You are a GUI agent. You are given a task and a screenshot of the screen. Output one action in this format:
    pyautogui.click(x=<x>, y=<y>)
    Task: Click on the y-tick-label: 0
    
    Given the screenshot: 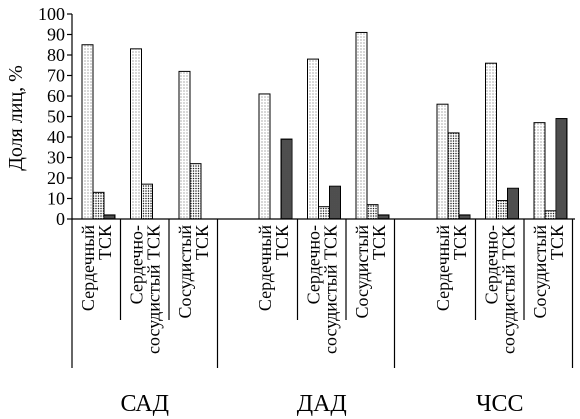 What is the action you would take?
    pyautogui.click(x=60, y=219)
    